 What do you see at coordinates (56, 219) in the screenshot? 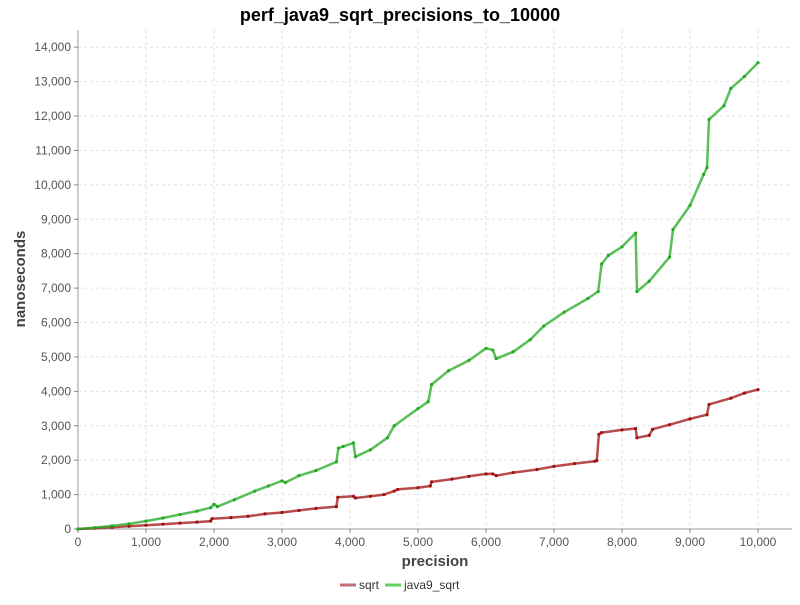
I see `y-tick-label: 9,000` at bounding box center [56, 219].